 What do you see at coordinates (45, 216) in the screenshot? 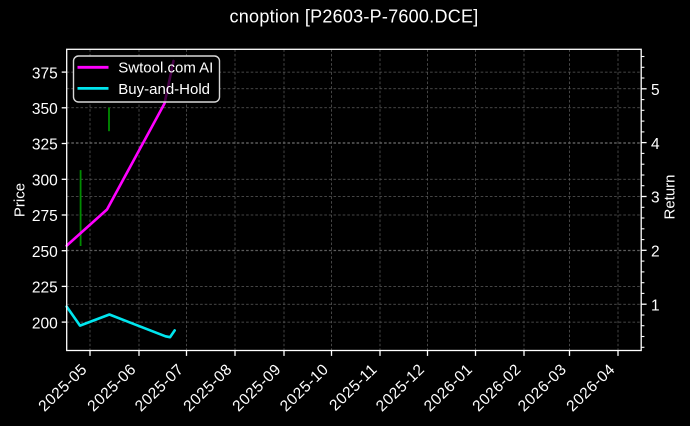
I see `svg-text: 275` at bounding box center [45, 216].